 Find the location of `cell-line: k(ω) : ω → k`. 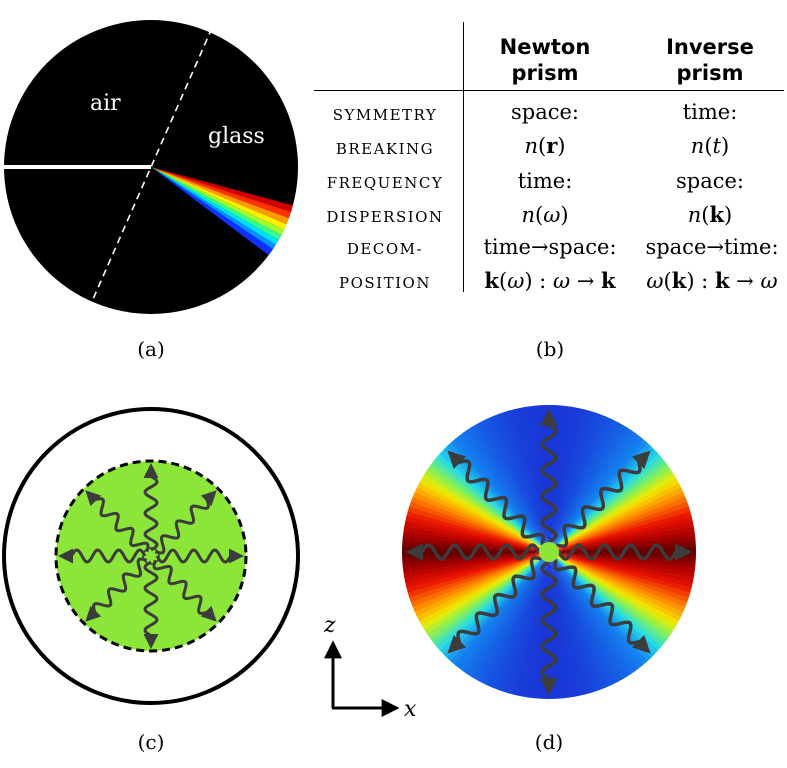

cell-line: k(ω) : ω → k is located at coordinates (550, 280).